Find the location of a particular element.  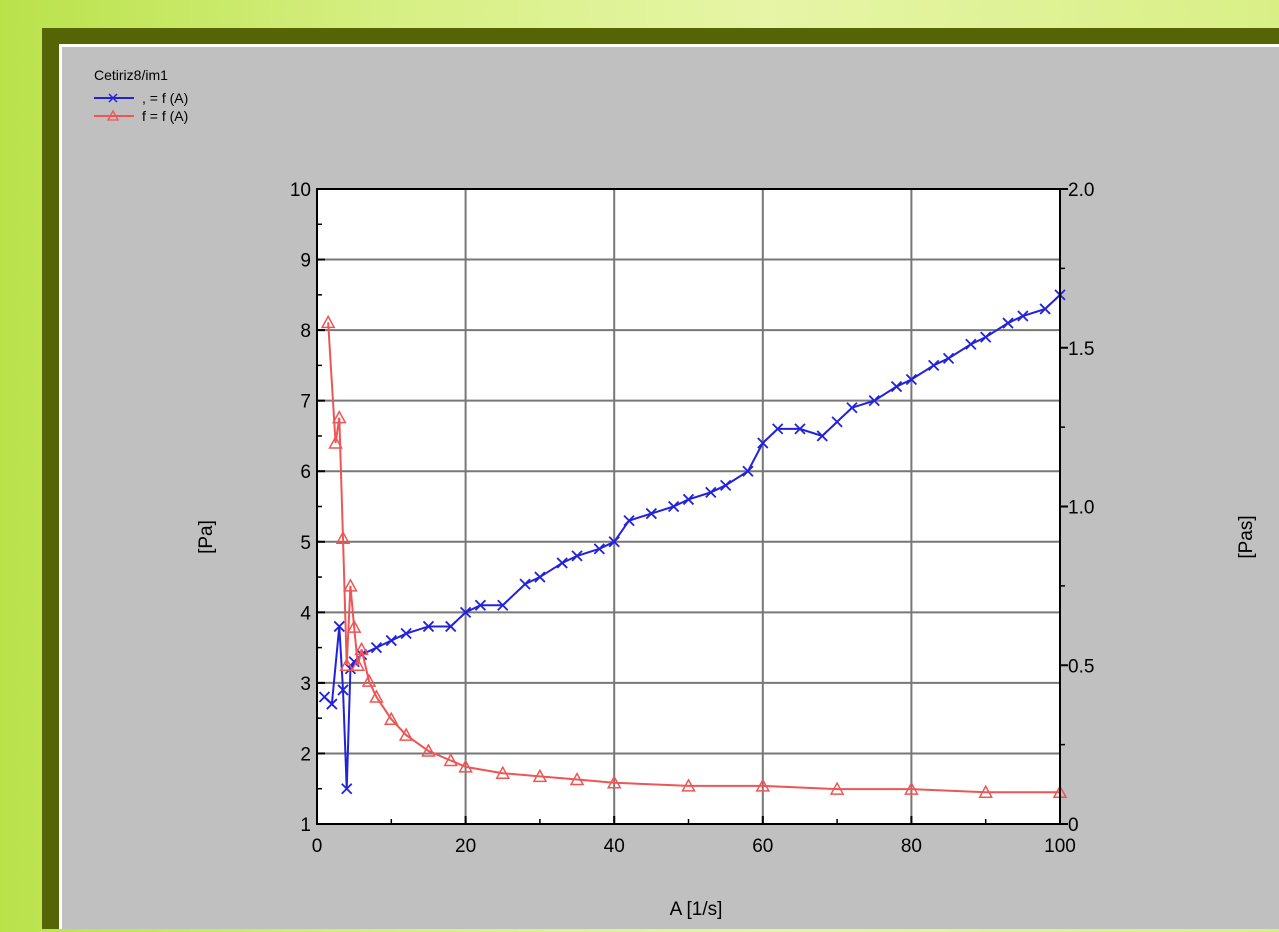

legend-label: f = f (A) is located at coordinates (165, 116).